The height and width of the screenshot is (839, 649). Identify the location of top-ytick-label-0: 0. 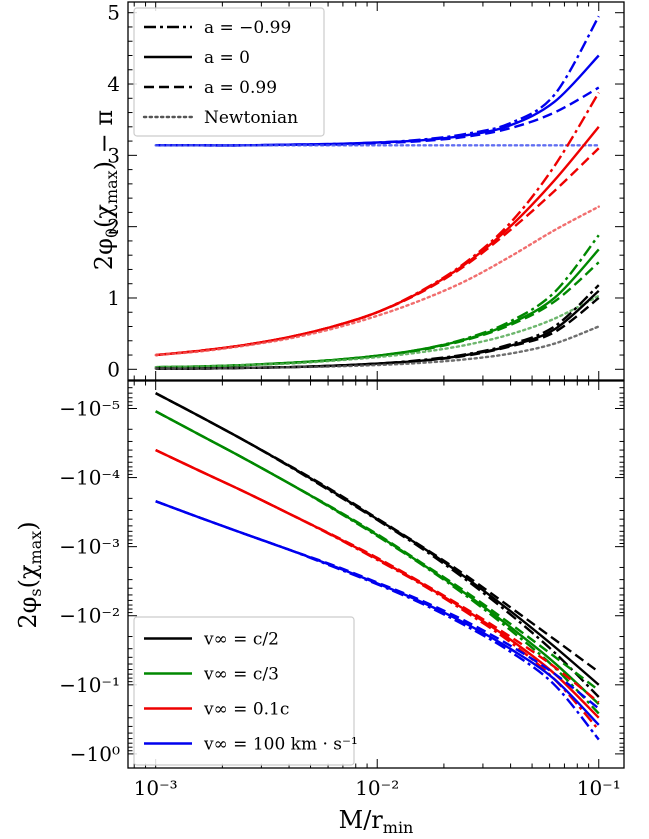
(113, 369).